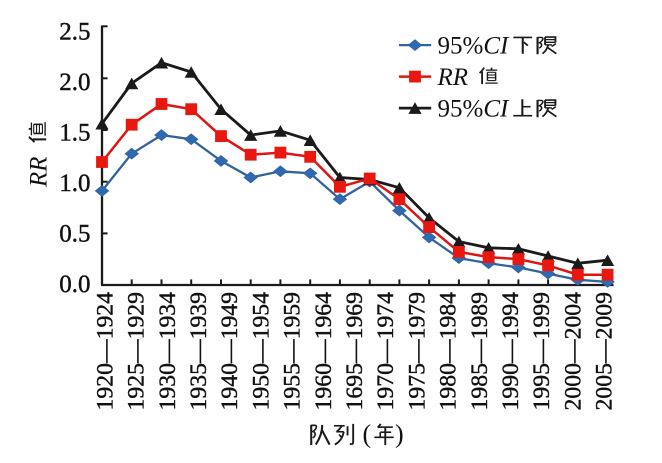  I want to click on svg-text: 1950—1954, so click(261, 351).